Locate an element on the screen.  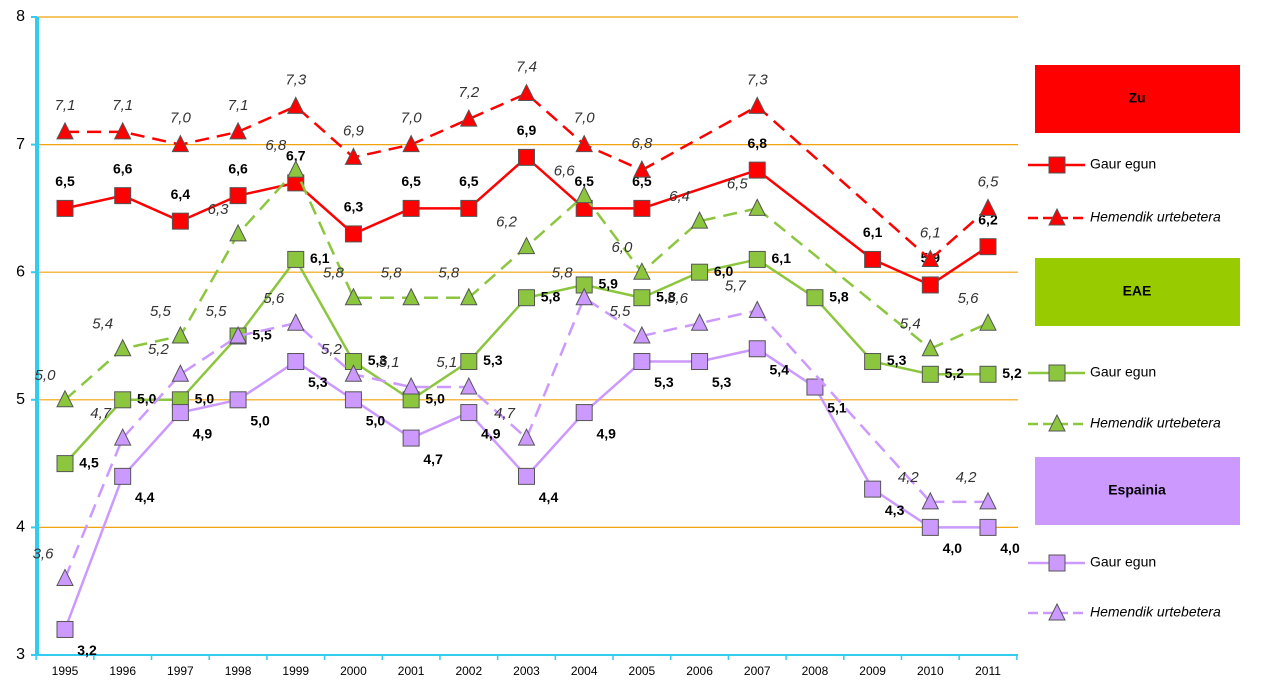
y-tick-label: 7 is located at coordinates (20, 144).